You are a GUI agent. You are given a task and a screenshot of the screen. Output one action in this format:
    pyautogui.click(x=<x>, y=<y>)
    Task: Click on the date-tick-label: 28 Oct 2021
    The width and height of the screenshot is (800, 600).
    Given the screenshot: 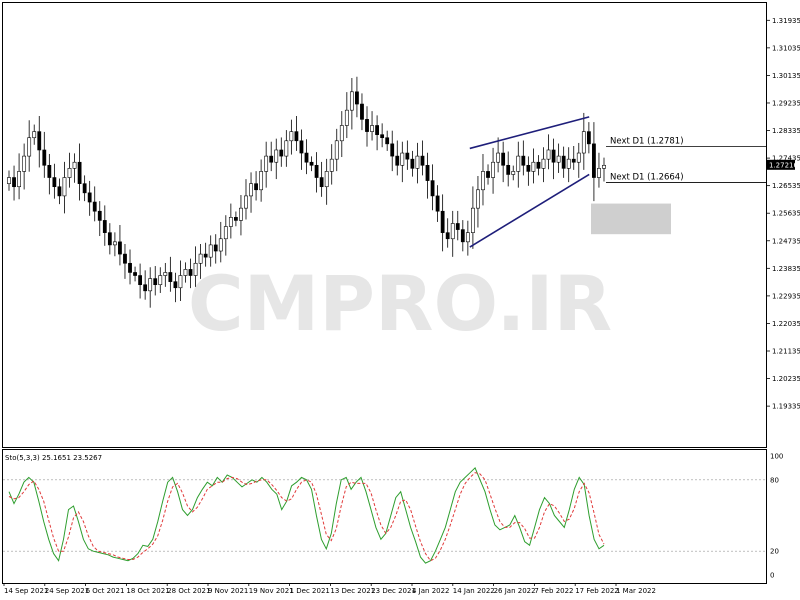 What is the action you would take?
    pyautogui.click(x=188, y=591)
    